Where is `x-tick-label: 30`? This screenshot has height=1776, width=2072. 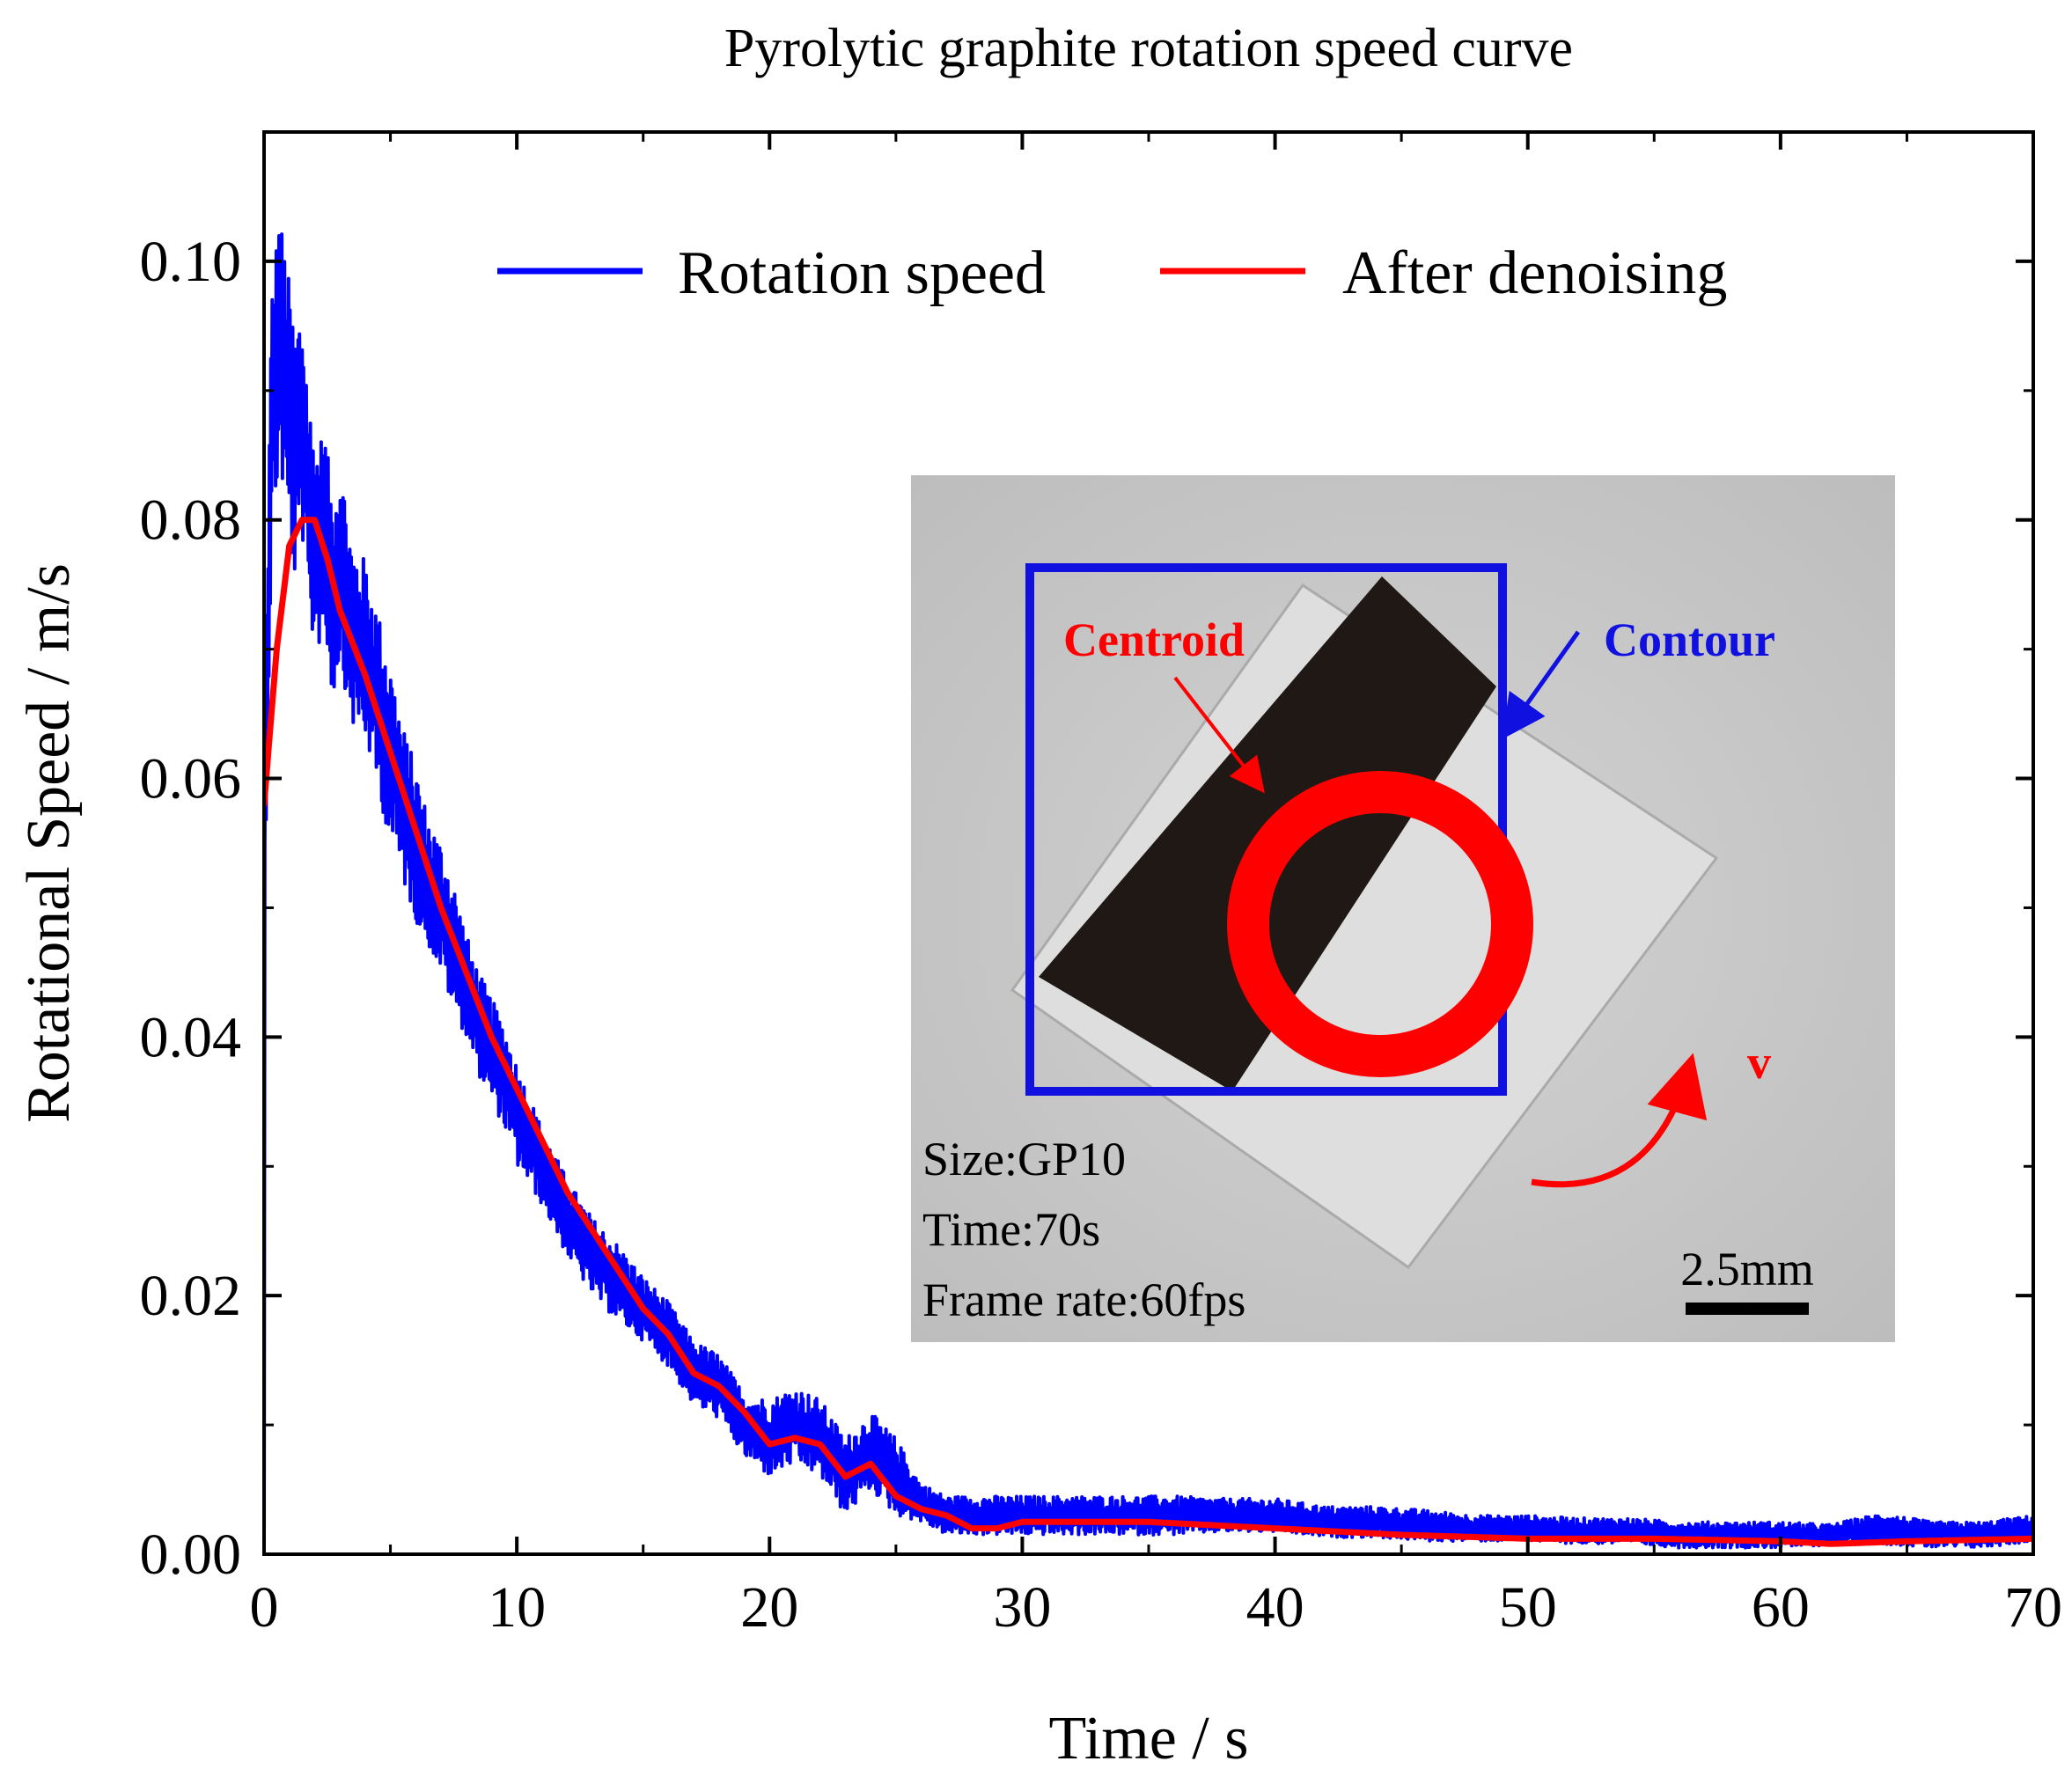
x-tick-label: 30 is located at coordinates (1022, 1608).